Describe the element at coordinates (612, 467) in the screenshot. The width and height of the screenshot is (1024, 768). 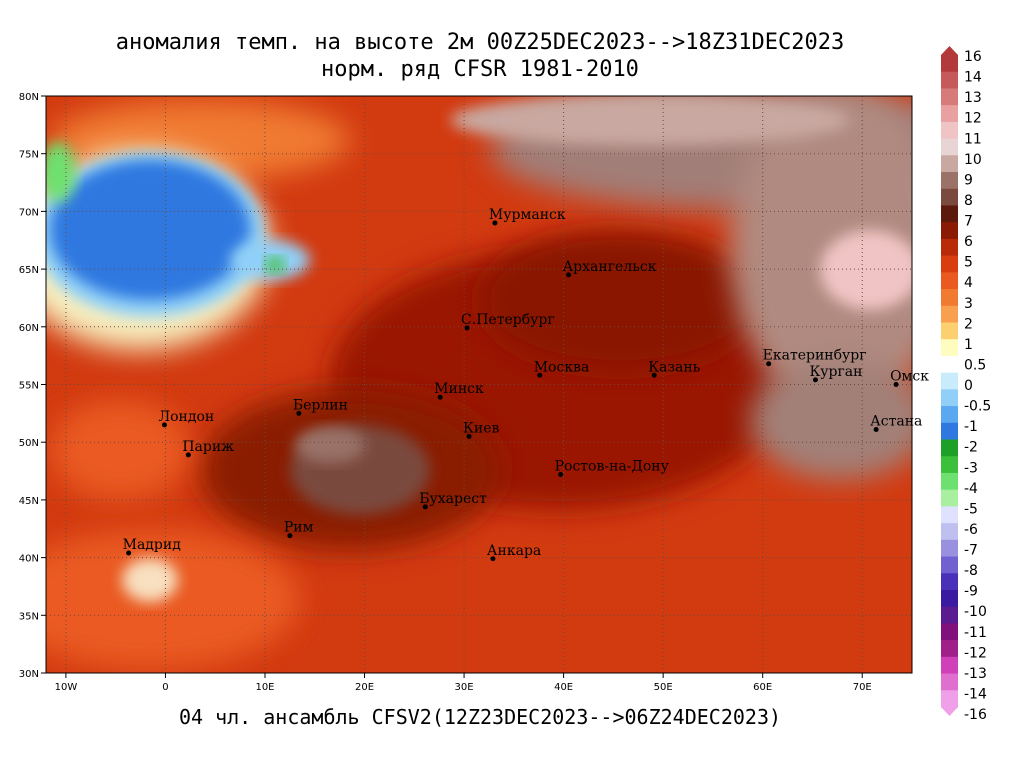
I see `city-label: Ростов-на-Дону` at that location.